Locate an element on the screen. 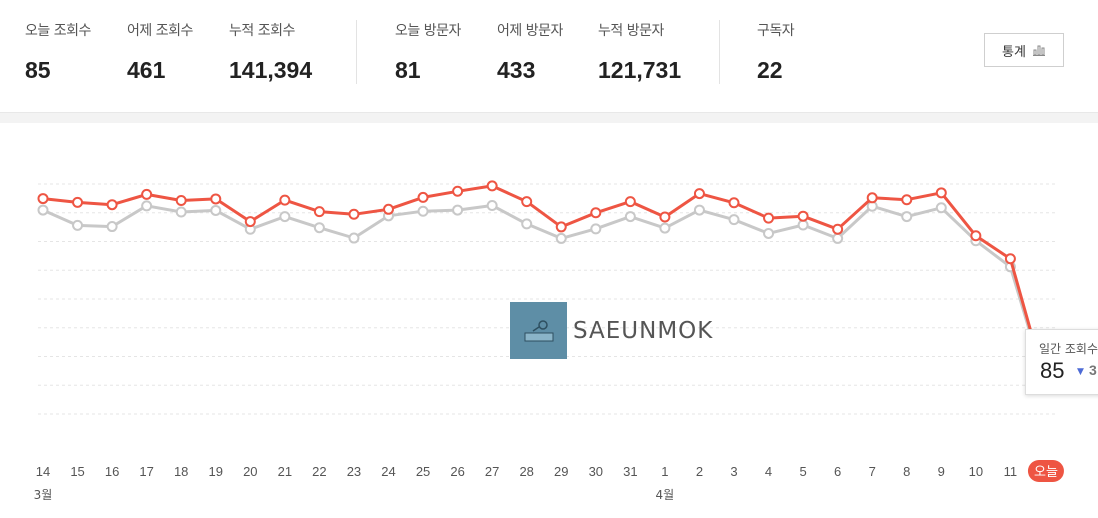 This screenshot has height=518, width=1098. daily-views-tooltip: 일간 조회수 85 ▼ 3 is located at coordinates (1061, 362).